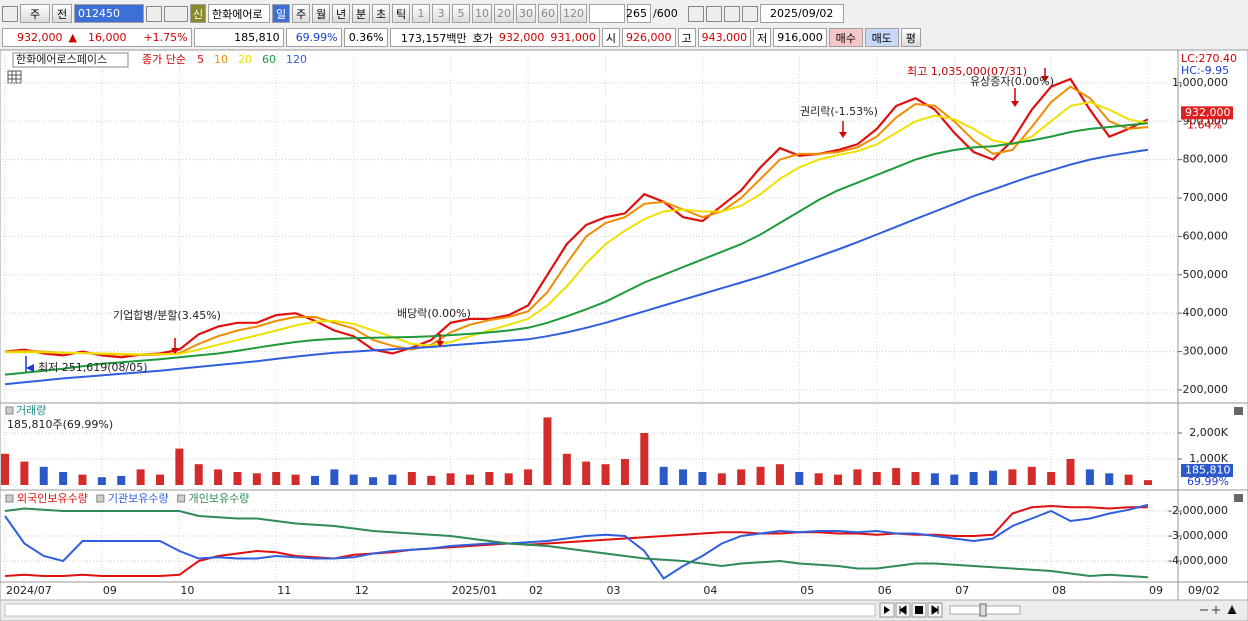  I want to click on settings-icon, so click(749, 13).